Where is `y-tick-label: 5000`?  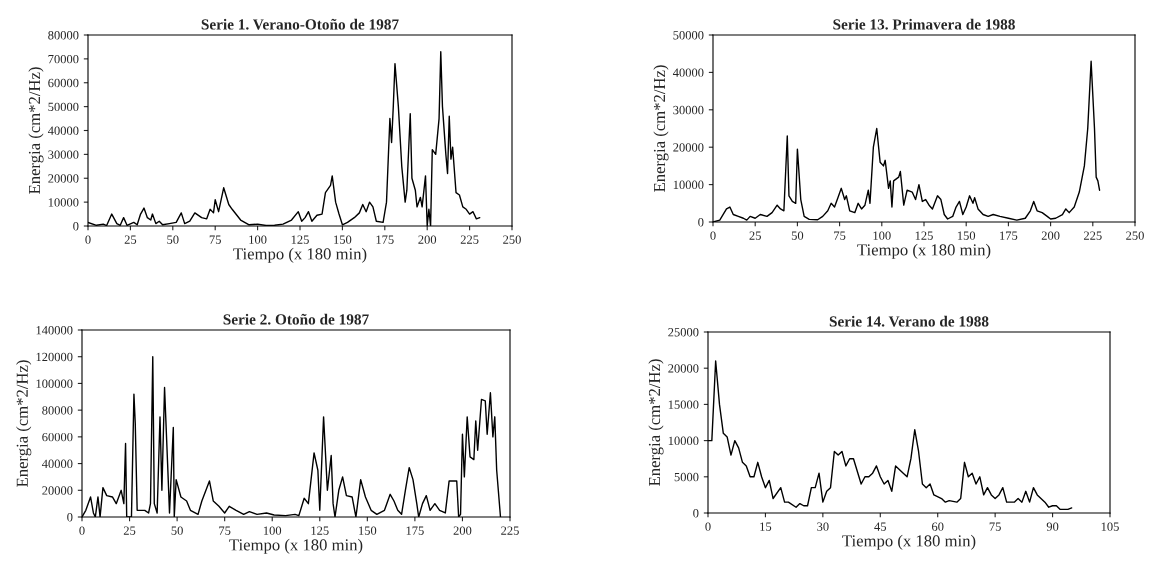
y-tick-label: 5000 is located at coordinates (686, 477).